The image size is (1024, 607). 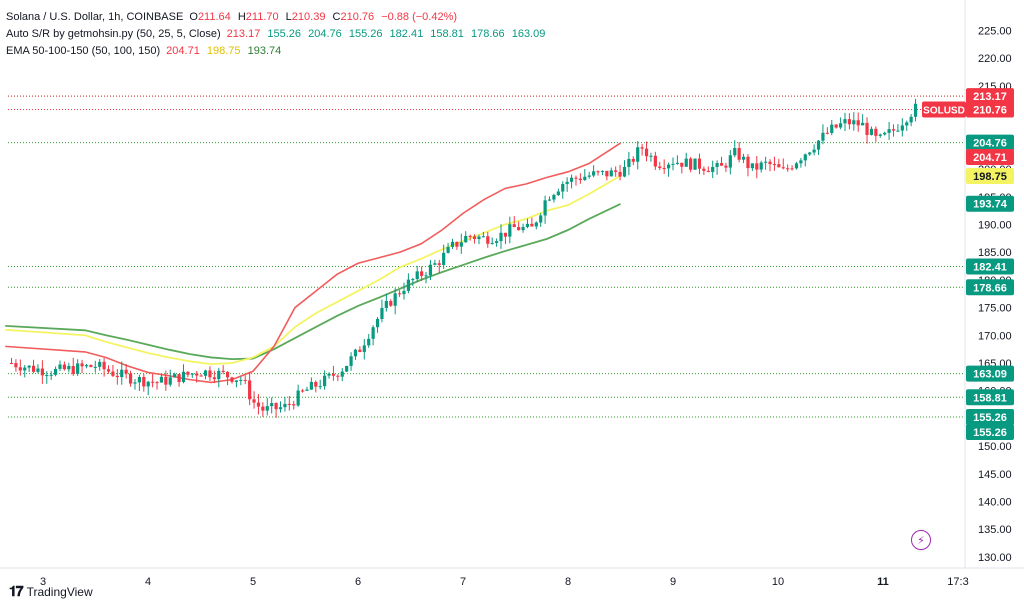 What do you see at coordinates (921, 540) in the screenshot?
I see `lightning-icon: ⚡` at bounding box center [921, 540].